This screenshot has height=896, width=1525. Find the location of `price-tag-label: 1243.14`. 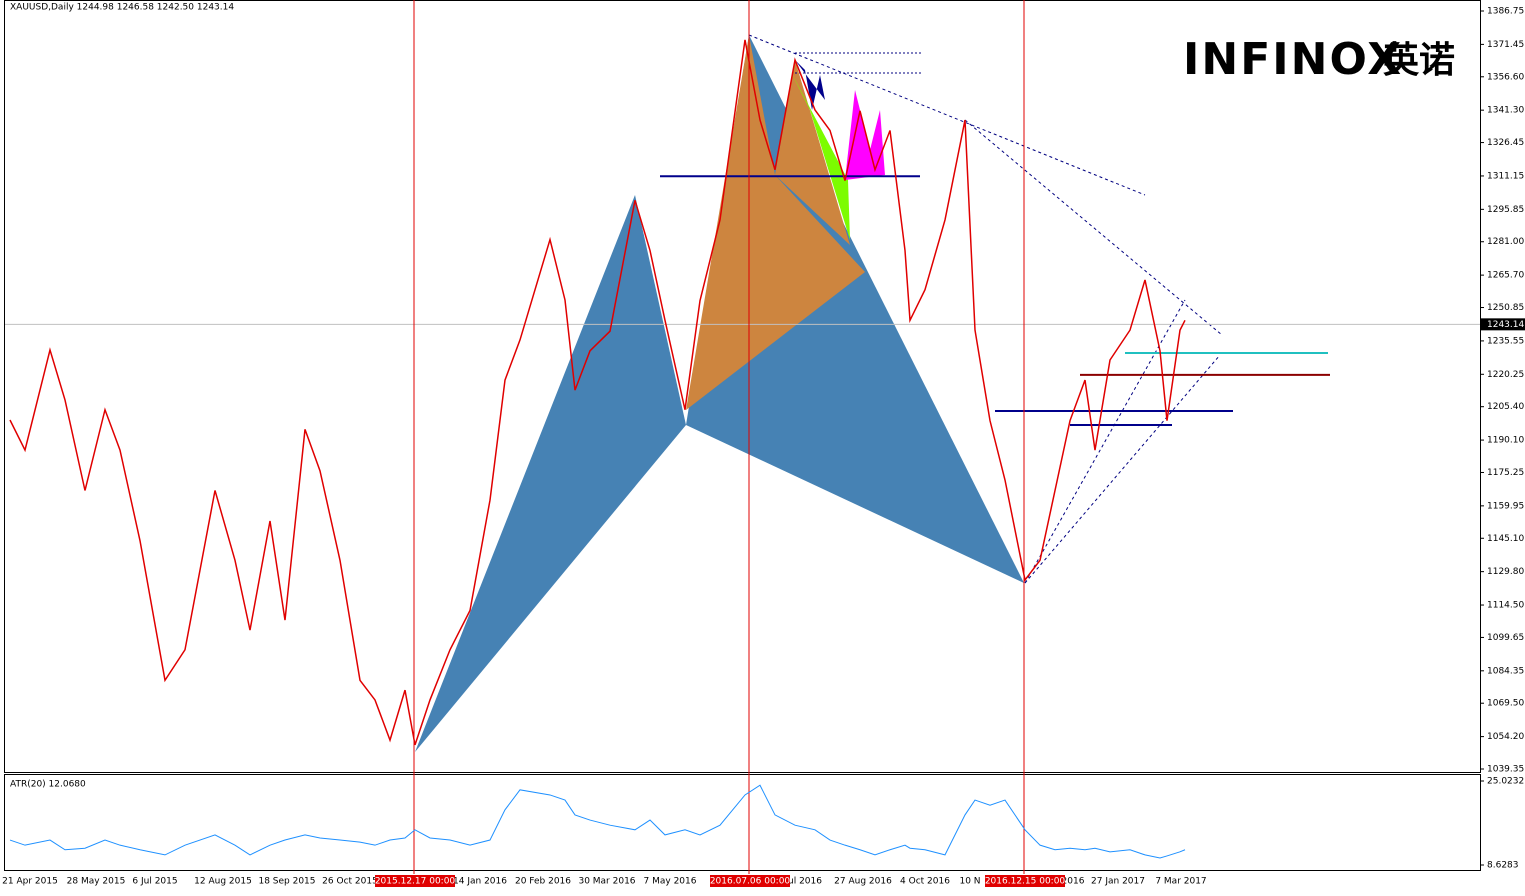

price-tag-label: 1243.14 is located at coordinates (1505, 325).